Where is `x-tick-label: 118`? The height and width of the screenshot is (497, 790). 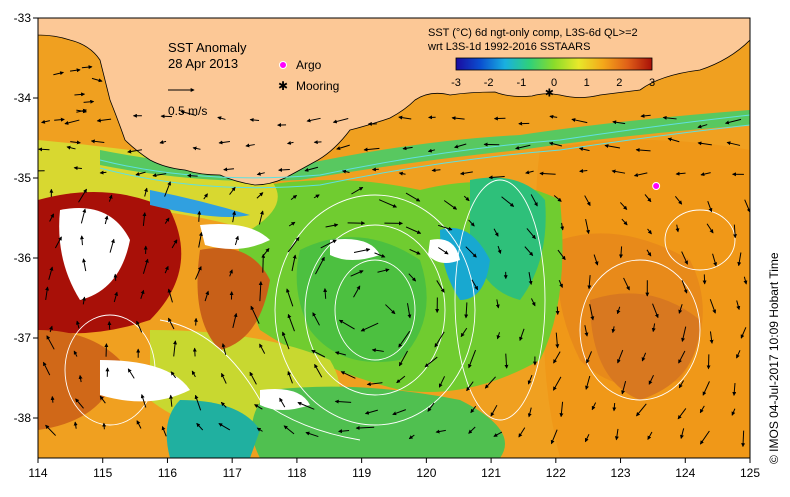 x-tick-label: 118 is located at coordinates (296, 473).